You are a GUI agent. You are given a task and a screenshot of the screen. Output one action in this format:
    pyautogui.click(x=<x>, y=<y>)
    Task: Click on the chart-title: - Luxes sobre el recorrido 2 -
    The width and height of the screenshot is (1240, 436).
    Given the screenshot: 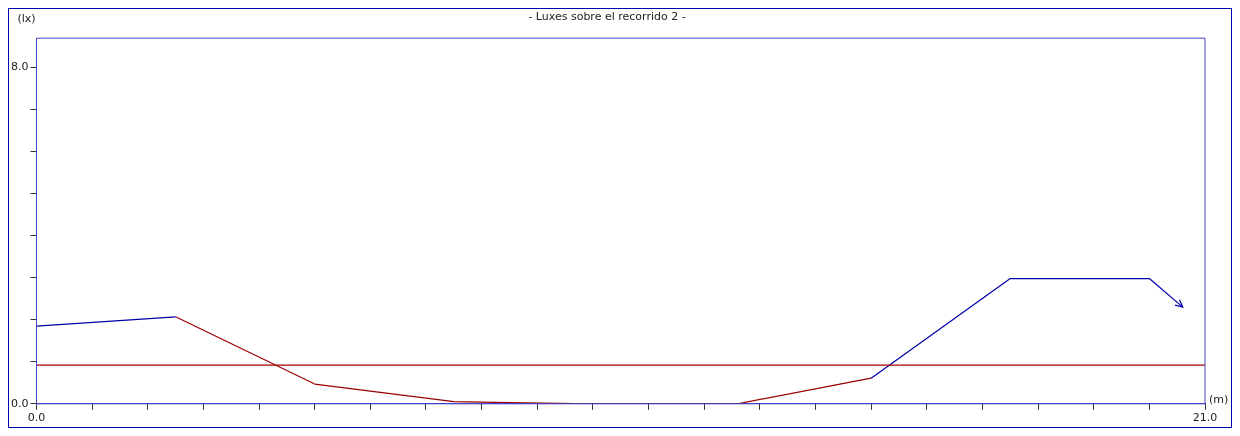 What is the action you would take?
    pyautogui.click(x=607, y=17)
    